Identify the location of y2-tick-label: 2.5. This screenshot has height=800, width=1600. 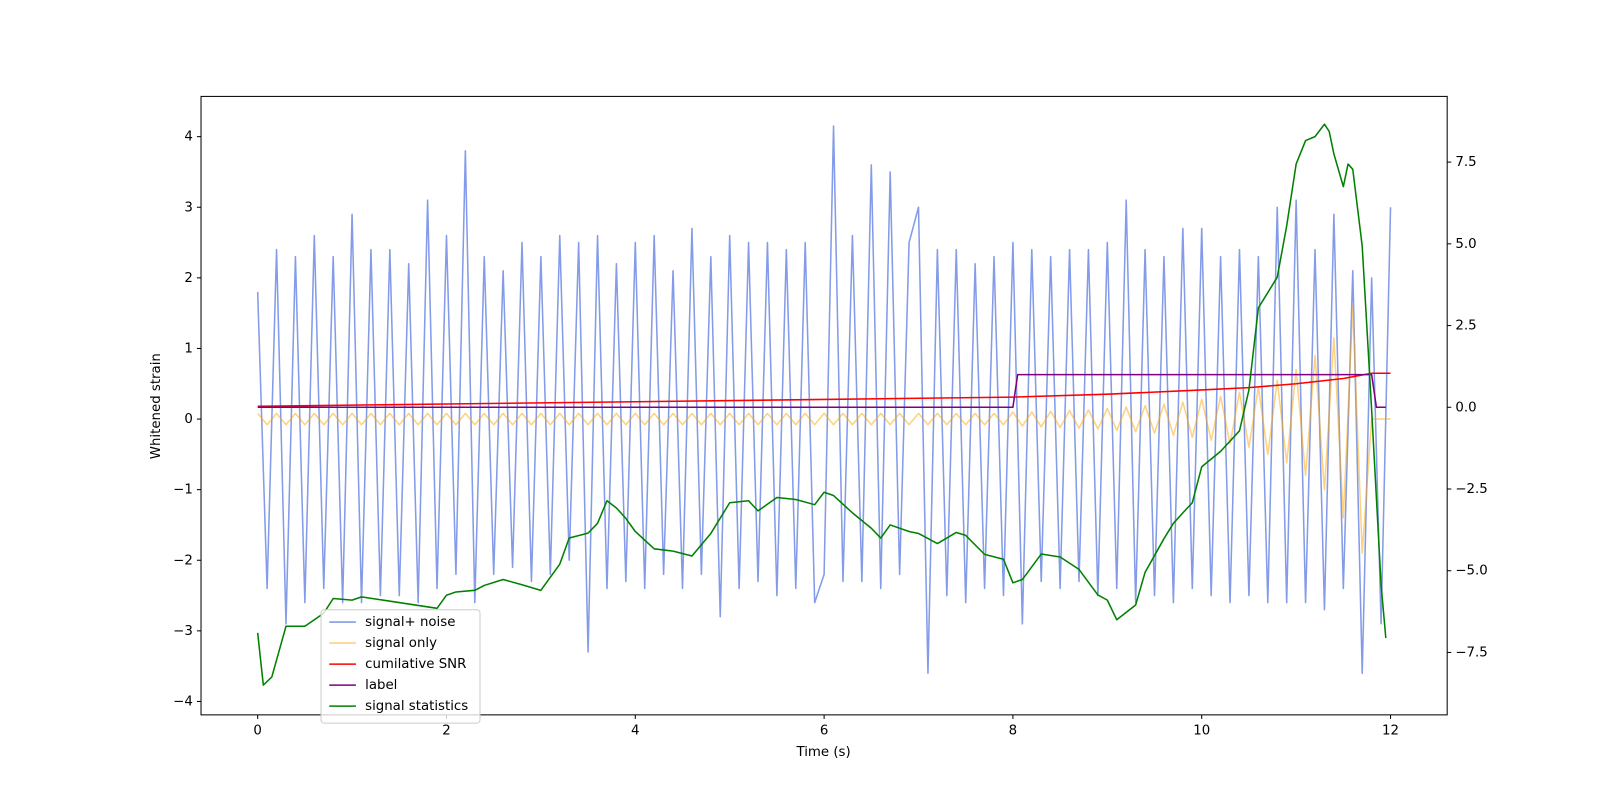
(1465, 326).